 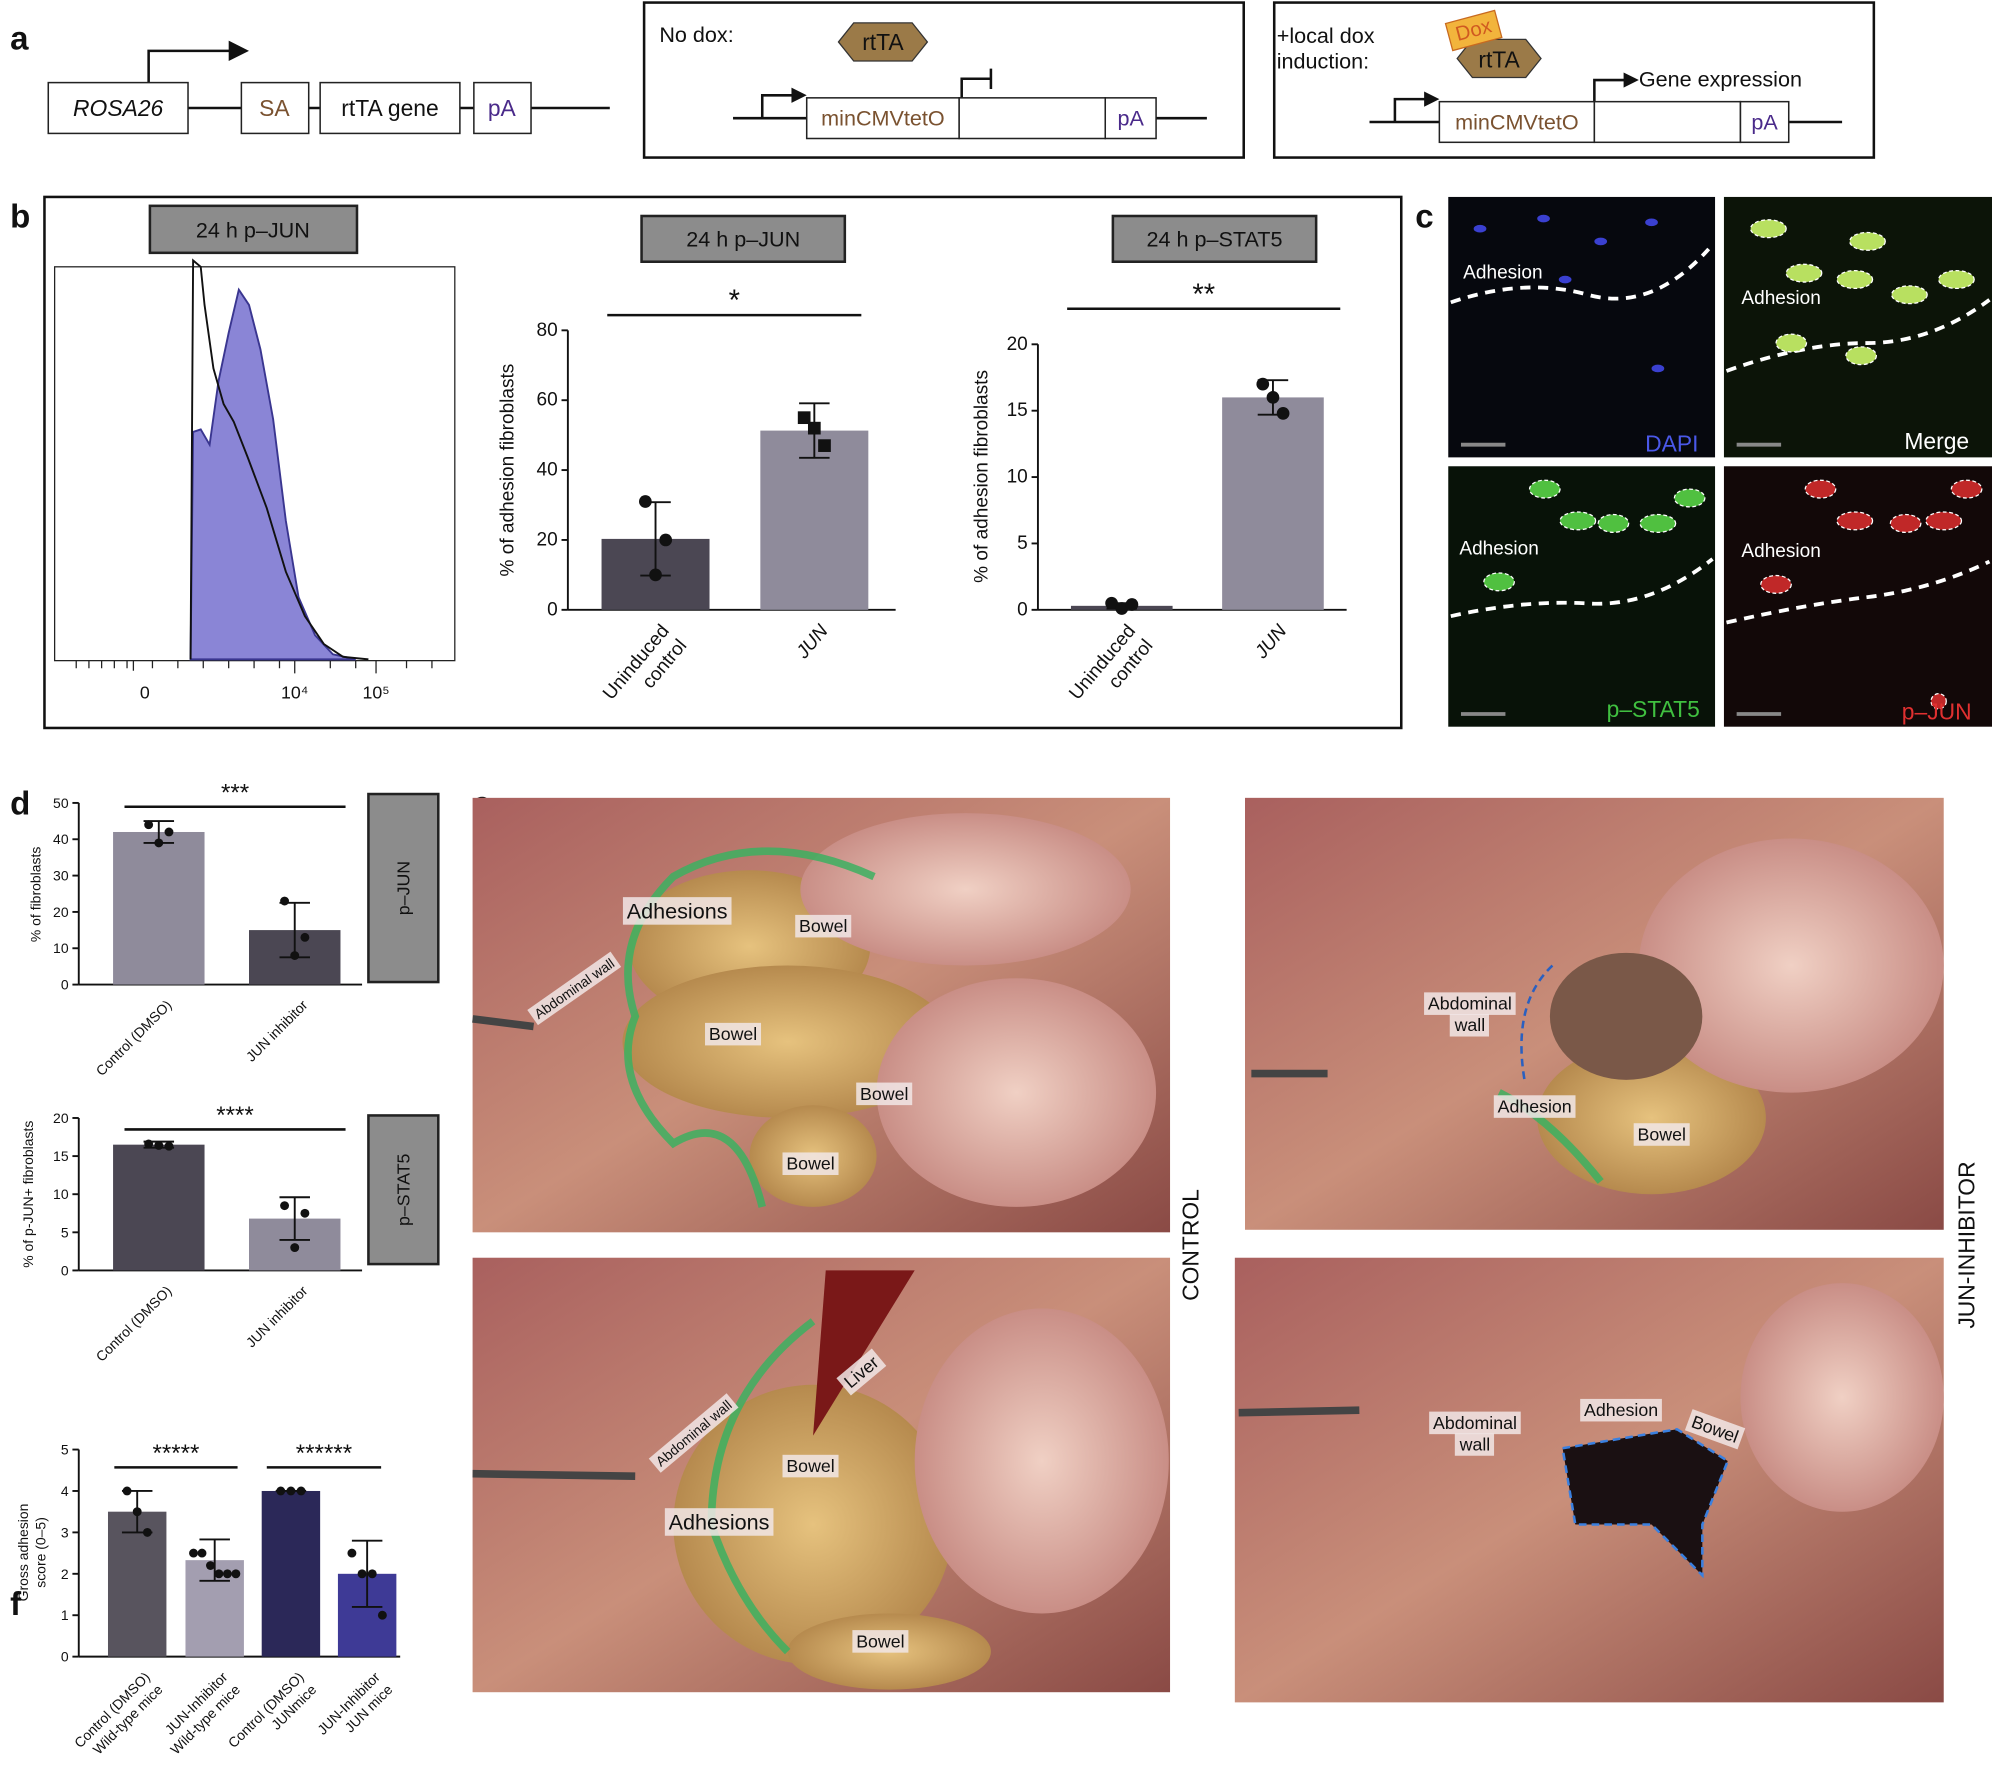 I want to click on y-tick-label: 30, so click(x=61, y=876).